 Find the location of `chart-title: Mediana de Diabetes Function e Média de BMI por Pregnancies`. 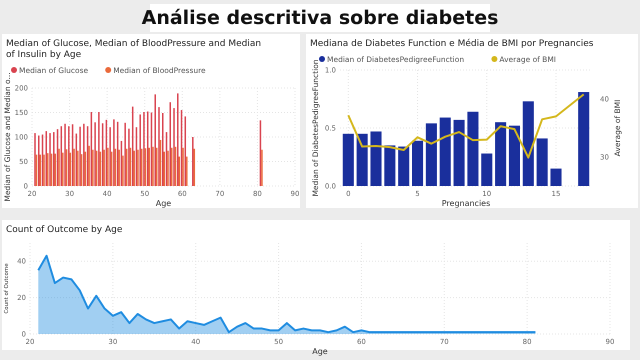

chart-title: Mediana de Diabetes Function e Média de BMI por Pregnancies is located at coordinates (452, 43).